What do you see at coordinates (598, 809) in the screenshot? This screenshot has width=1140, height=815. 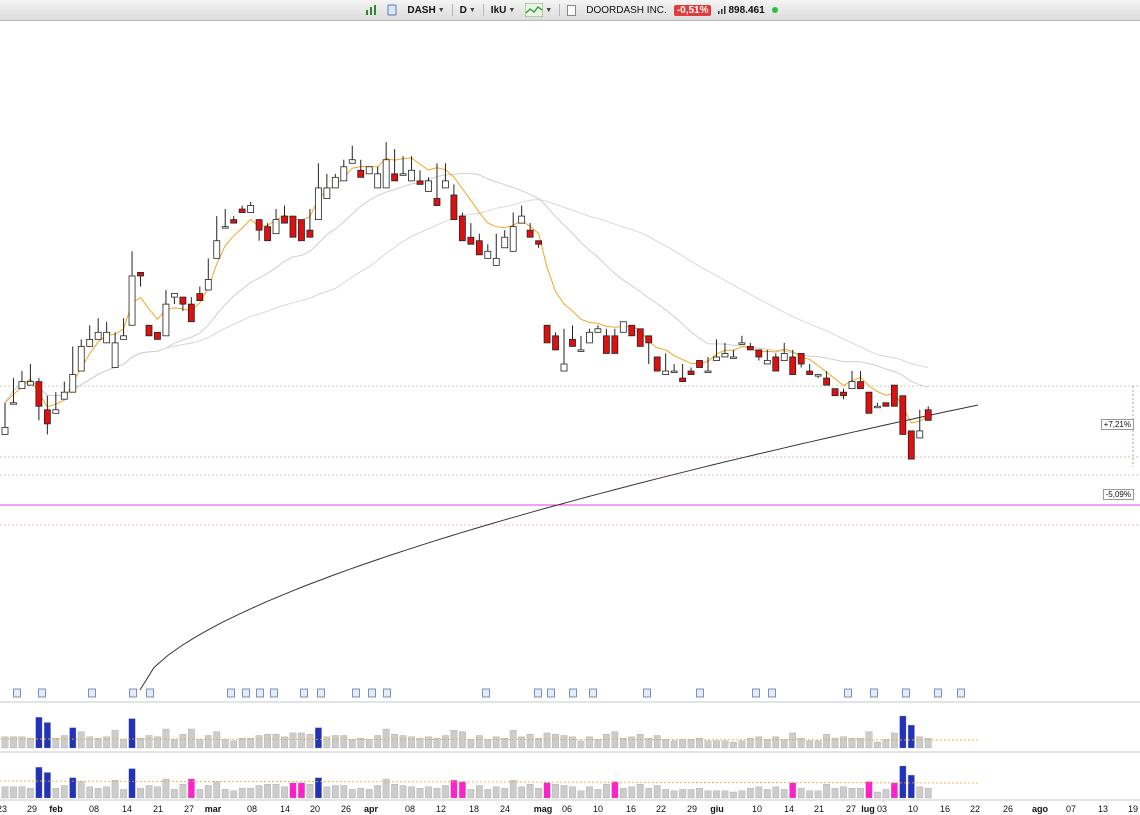 I see `x-tick-label: 10` at bounding box center [598, 809].